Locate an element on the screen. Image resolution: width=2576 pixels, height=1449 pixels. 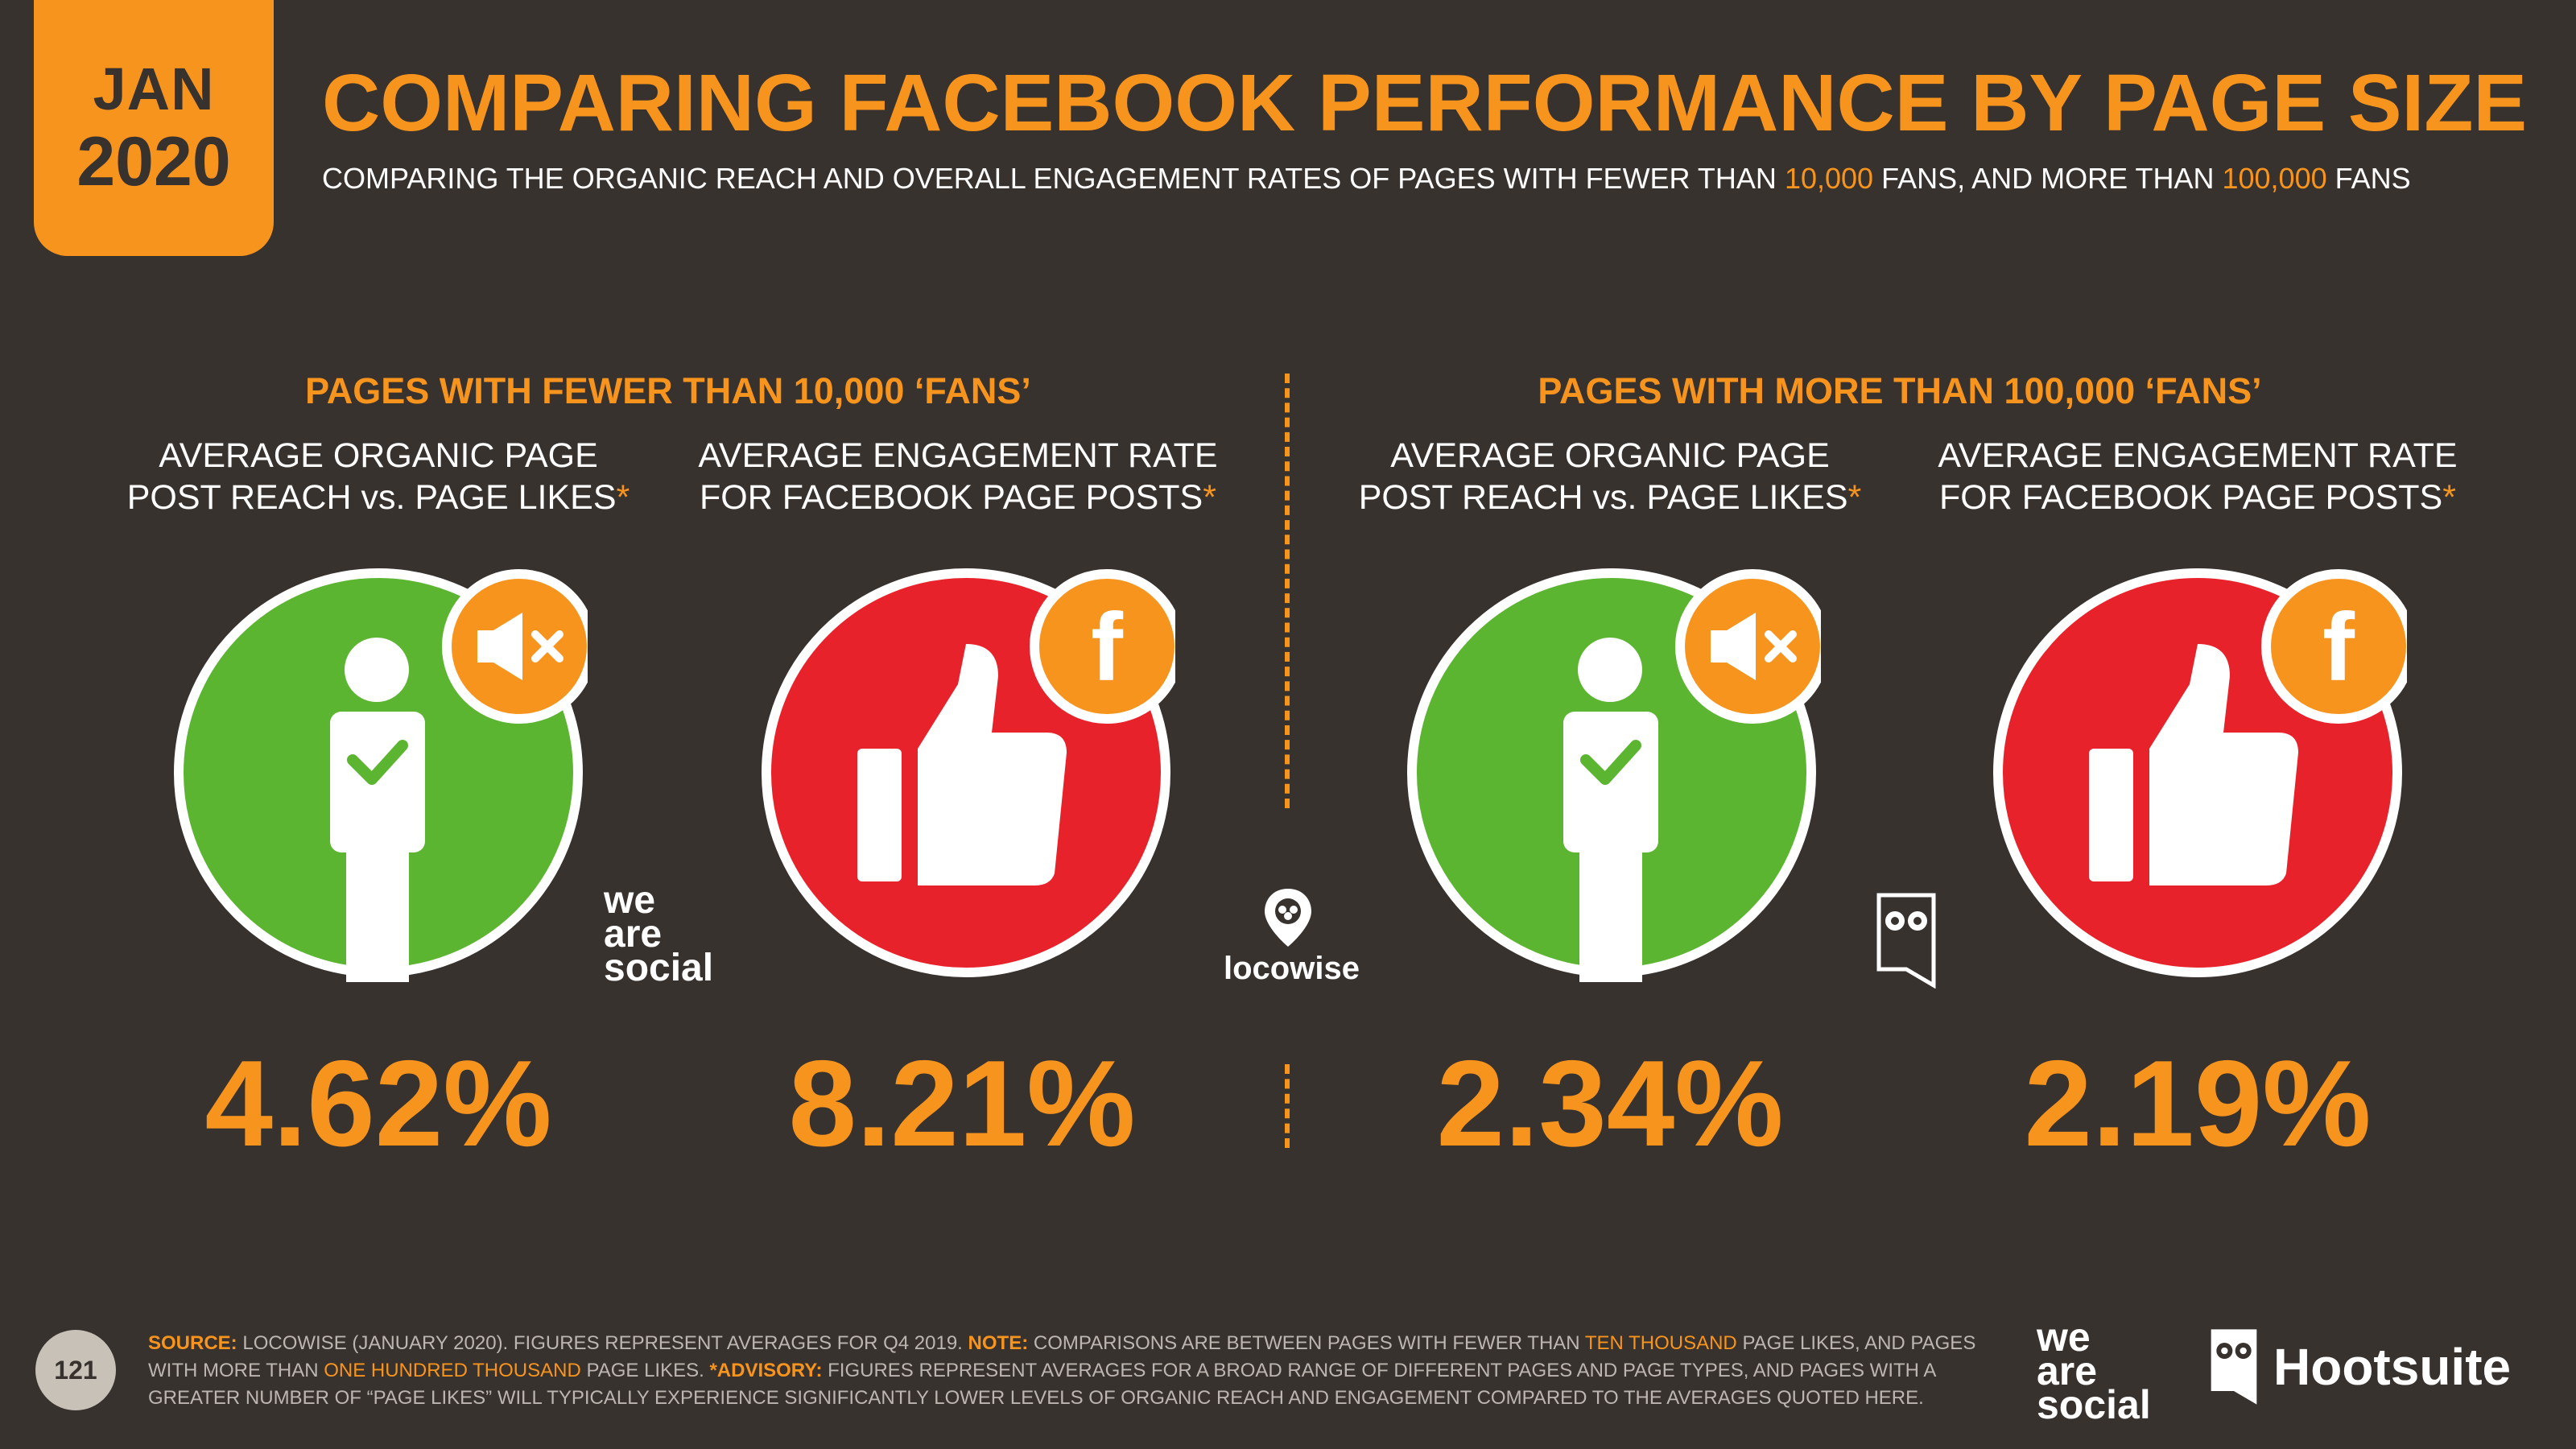
hootsuite-owl-logo-inline is located at coordinates (1906, 942).